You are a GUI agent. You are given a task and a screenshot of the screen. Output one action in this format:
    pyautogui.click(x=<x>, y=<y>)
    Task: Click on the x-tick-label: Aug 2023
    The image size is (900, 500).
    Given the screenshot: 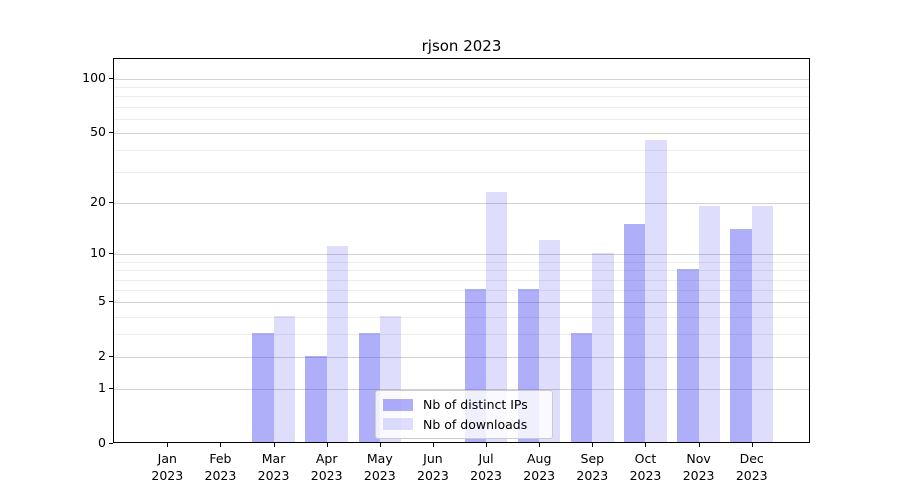 What is the action you would take?
    pyautogui.click(x=539, y=467)
    